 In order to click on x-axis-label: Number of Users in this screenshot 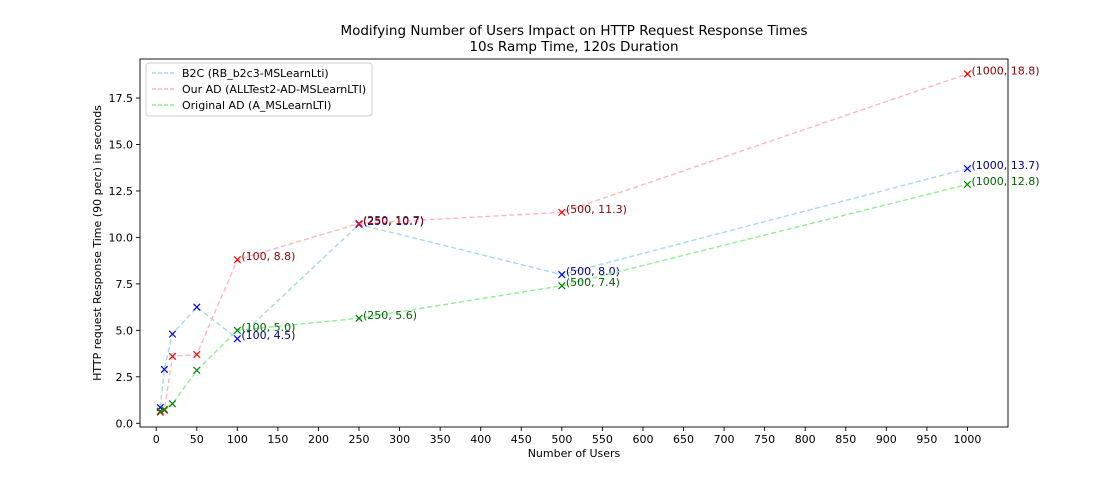, I will do `click(574, 453)`.